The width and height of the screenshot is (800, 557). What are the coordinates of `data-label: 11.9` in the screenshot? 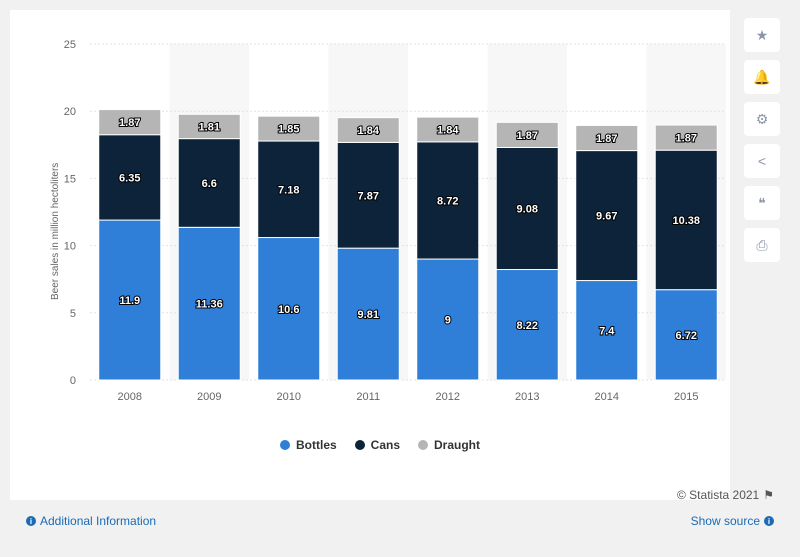 It's located at (129, 301).